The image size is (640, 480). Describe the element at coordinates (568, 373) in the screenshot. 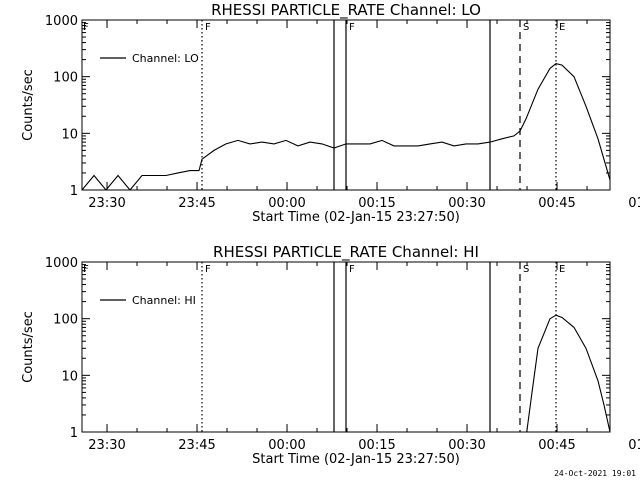

I see `data-series-line` at that location.